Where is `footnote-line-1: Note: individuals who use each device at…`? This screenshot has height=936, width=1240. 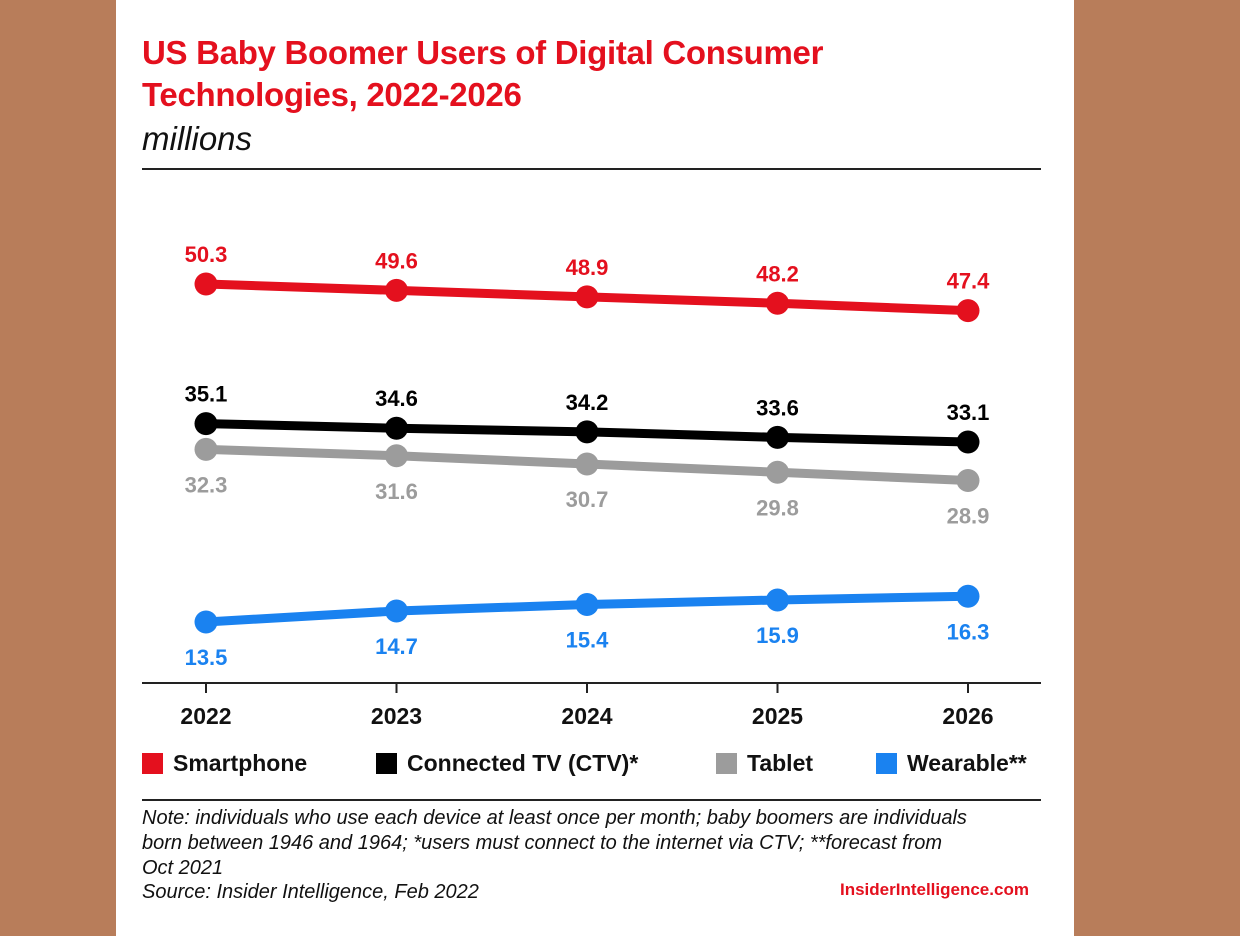
footnote-line-1: Note: individuals who use each device at… is located at coordinates (554, 818).